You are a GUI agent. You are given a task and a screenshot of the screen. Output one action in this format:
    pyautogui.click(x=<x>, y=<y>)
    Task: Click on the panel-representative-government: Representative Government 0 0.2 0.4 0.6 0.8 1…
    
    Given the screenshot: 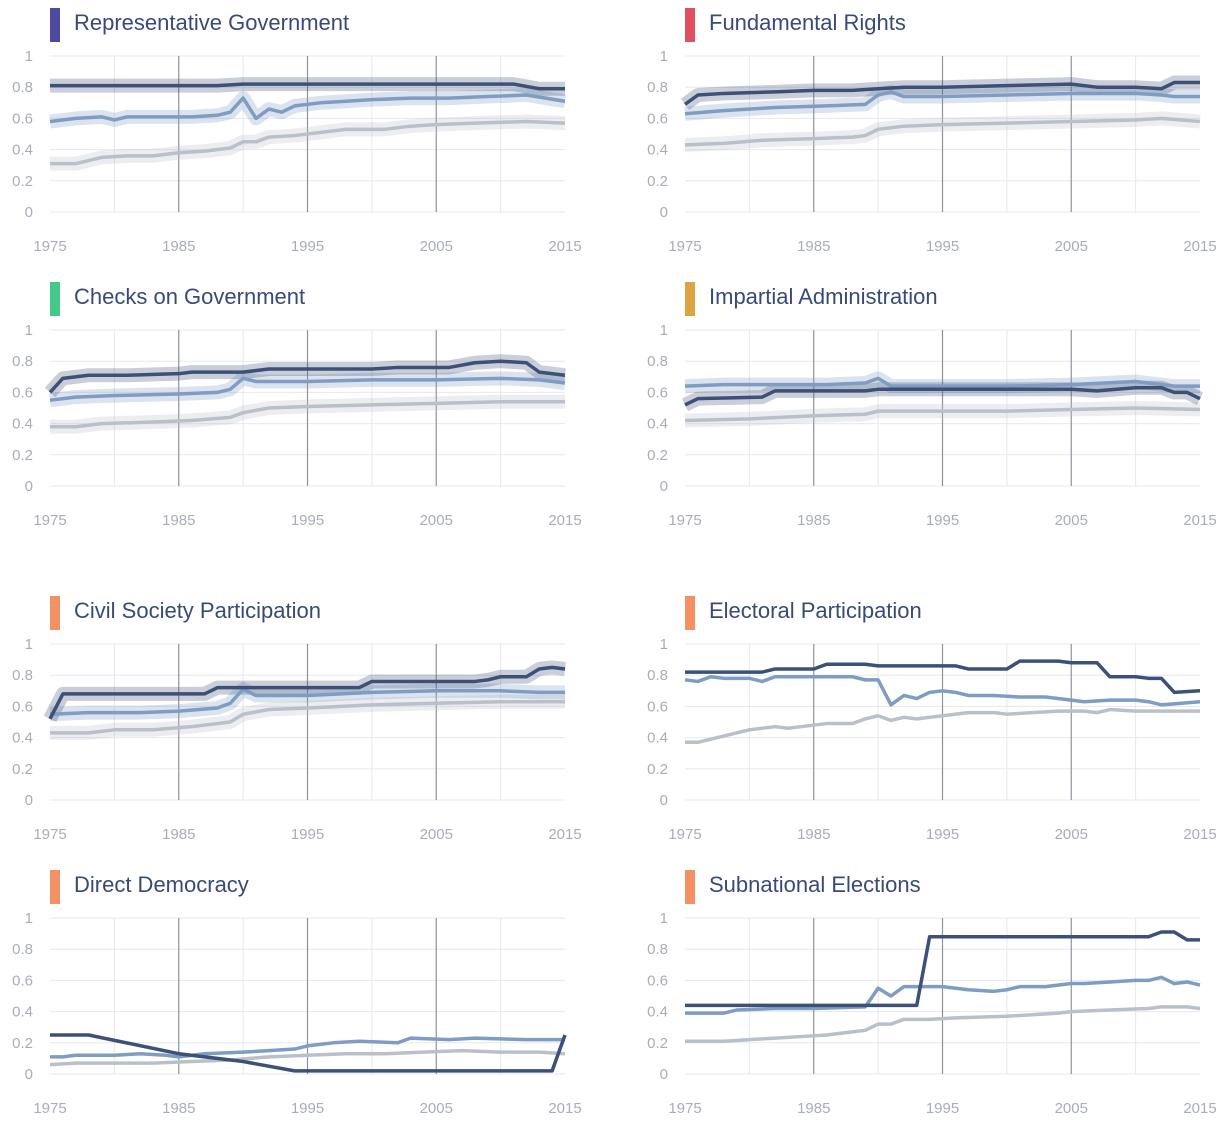 What is the action you would take?
    pyautogui.click(x=300, y=131)
    